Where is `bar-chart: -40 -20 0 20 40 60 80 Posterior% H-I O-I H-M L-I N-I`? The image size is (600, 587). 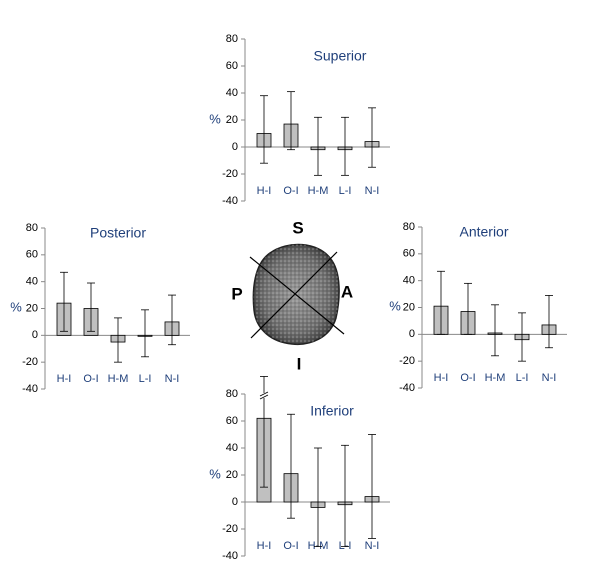
bar-chart: -40 -20 0 20 40 60 80 Posterior% H-I O-I H-M L-I N-I is located at coordinates (100, 308).